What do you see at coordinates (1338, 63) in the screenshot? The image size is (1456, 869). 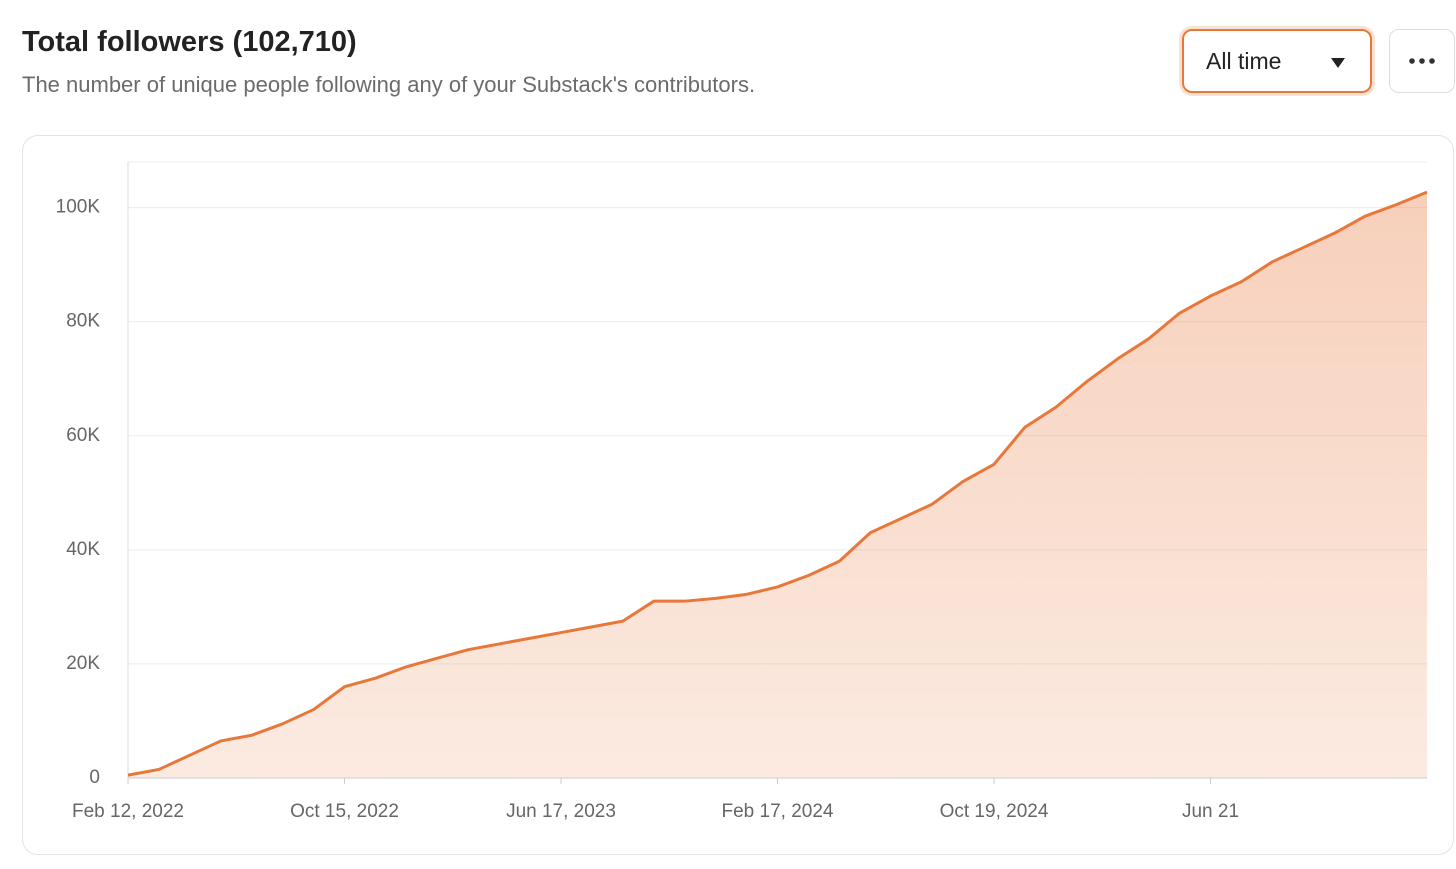 I see `dropdown-arrow` at bounding box center [1338, 63].